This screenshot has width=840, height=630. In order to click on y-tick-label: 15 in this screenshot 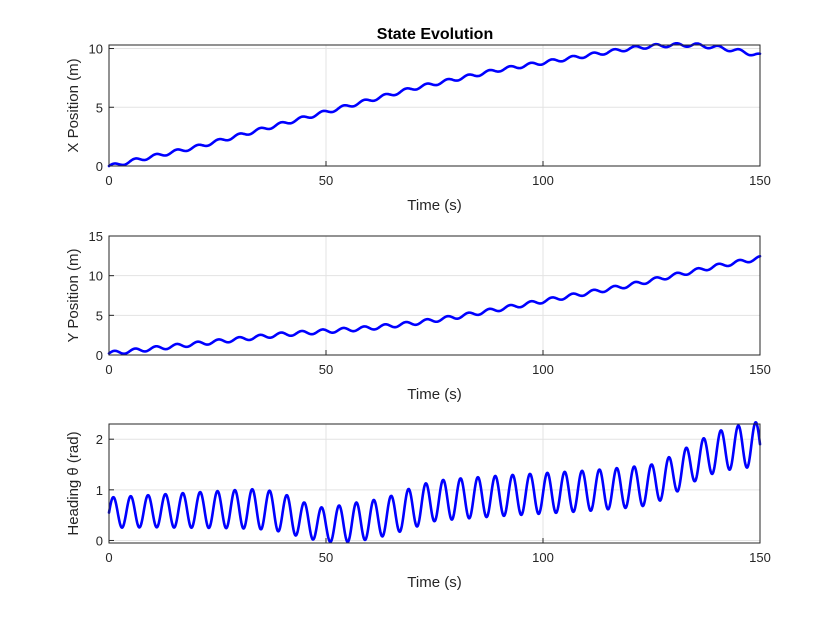, I will do `click(96, 236)`.